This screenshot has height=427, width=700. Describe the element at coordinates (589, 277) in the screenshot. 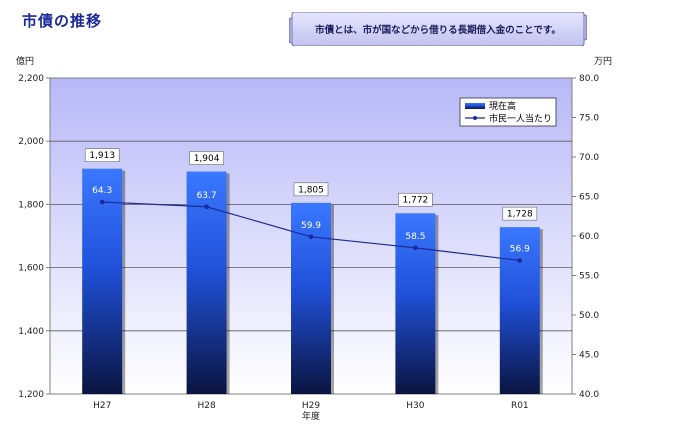

I see `y-right-tick-label: 55.0` at that location.